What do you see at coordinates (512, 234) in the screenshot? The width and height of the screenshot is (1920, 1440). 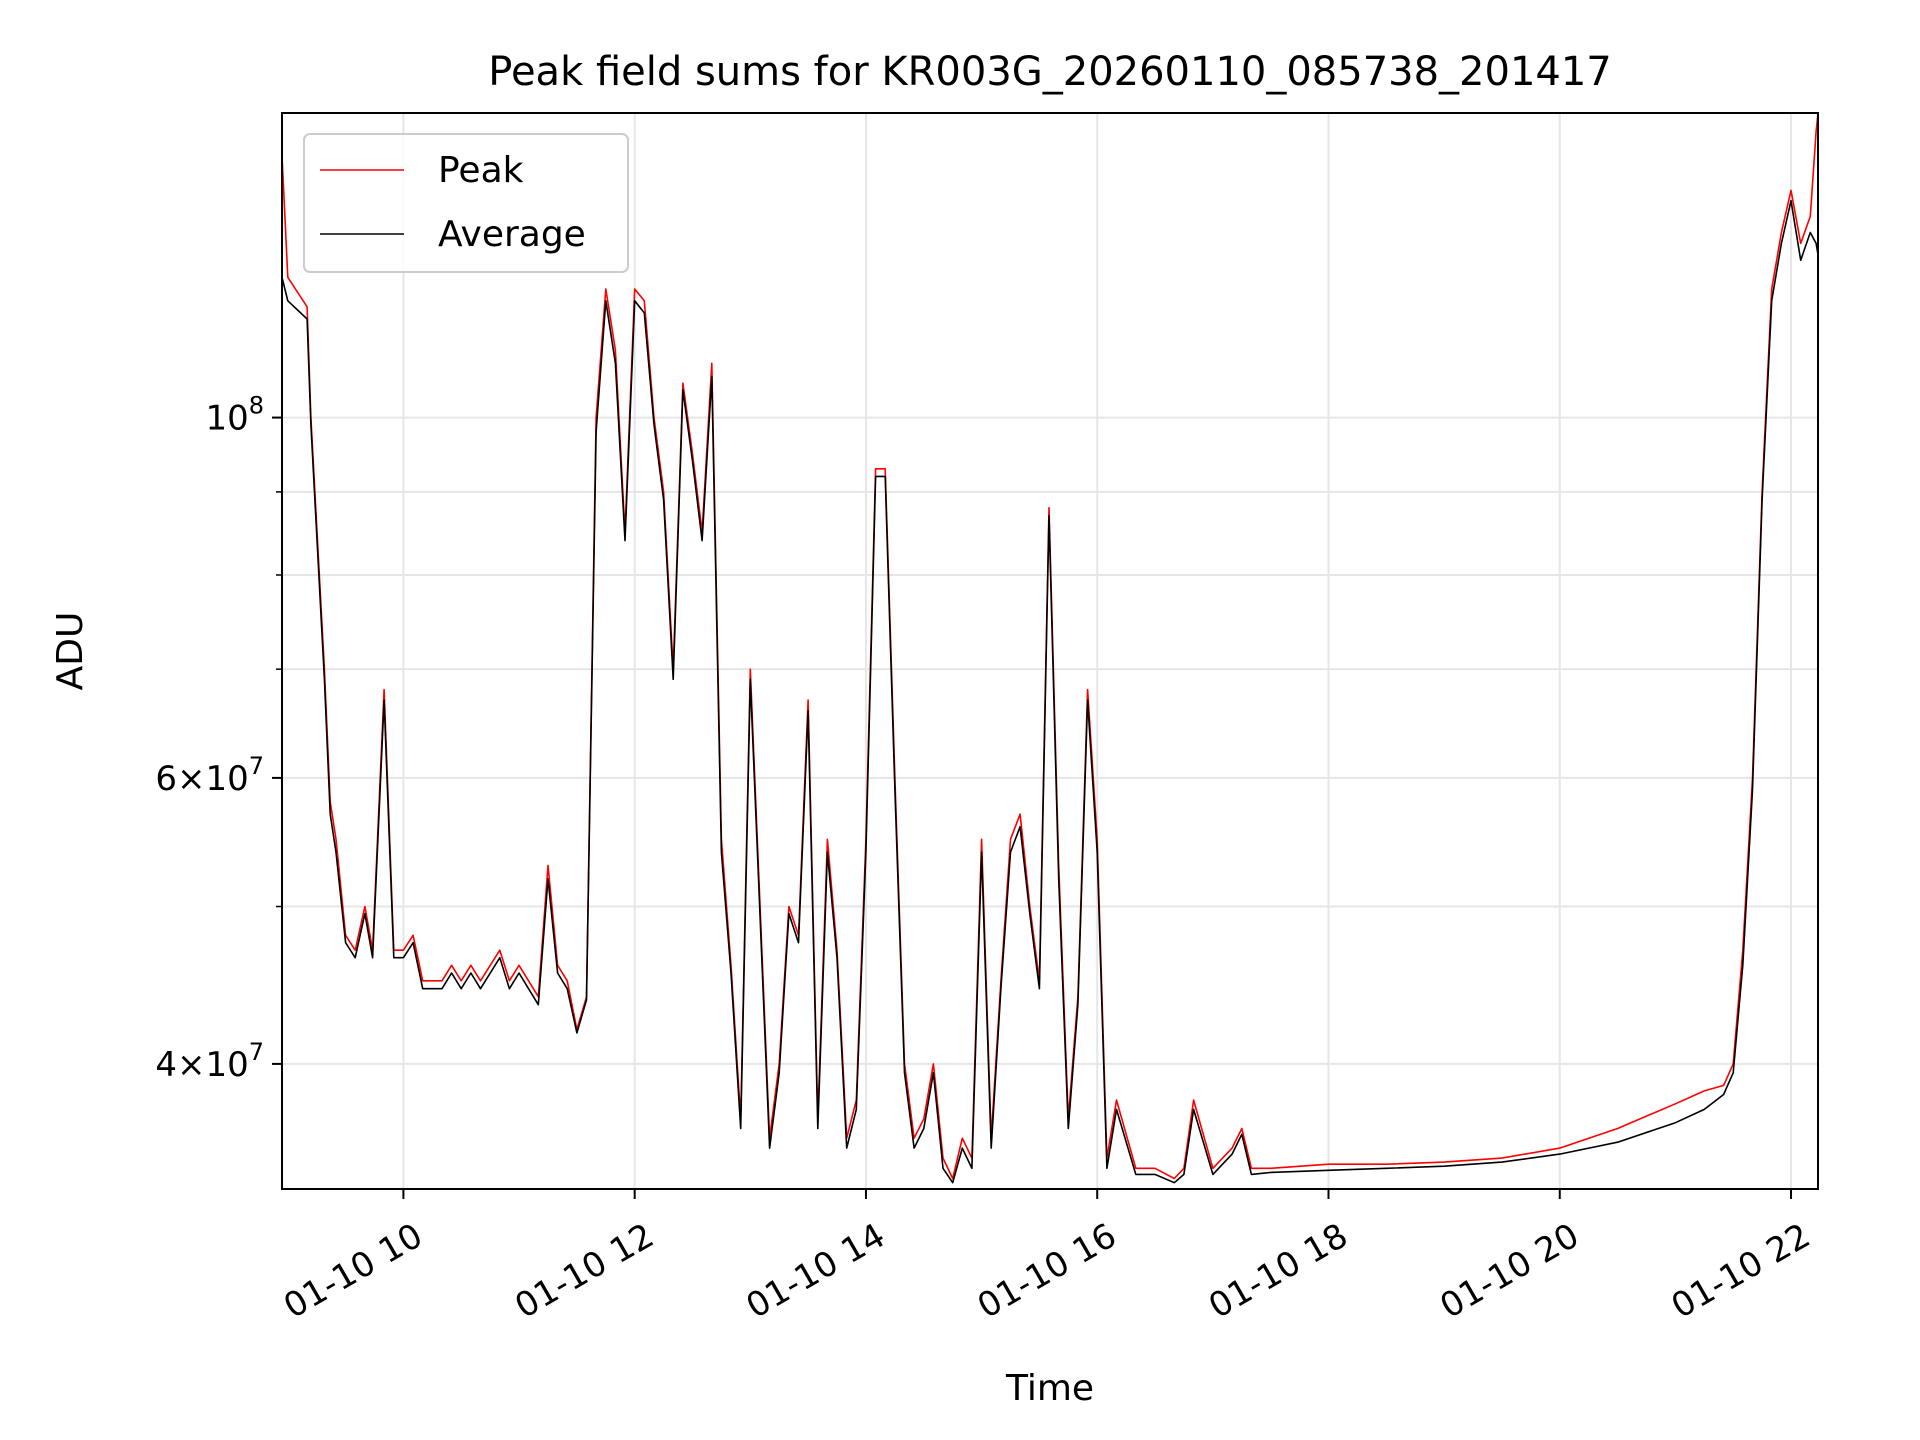 I see `legend-average-label: Average` at bounding box center [512, 234].